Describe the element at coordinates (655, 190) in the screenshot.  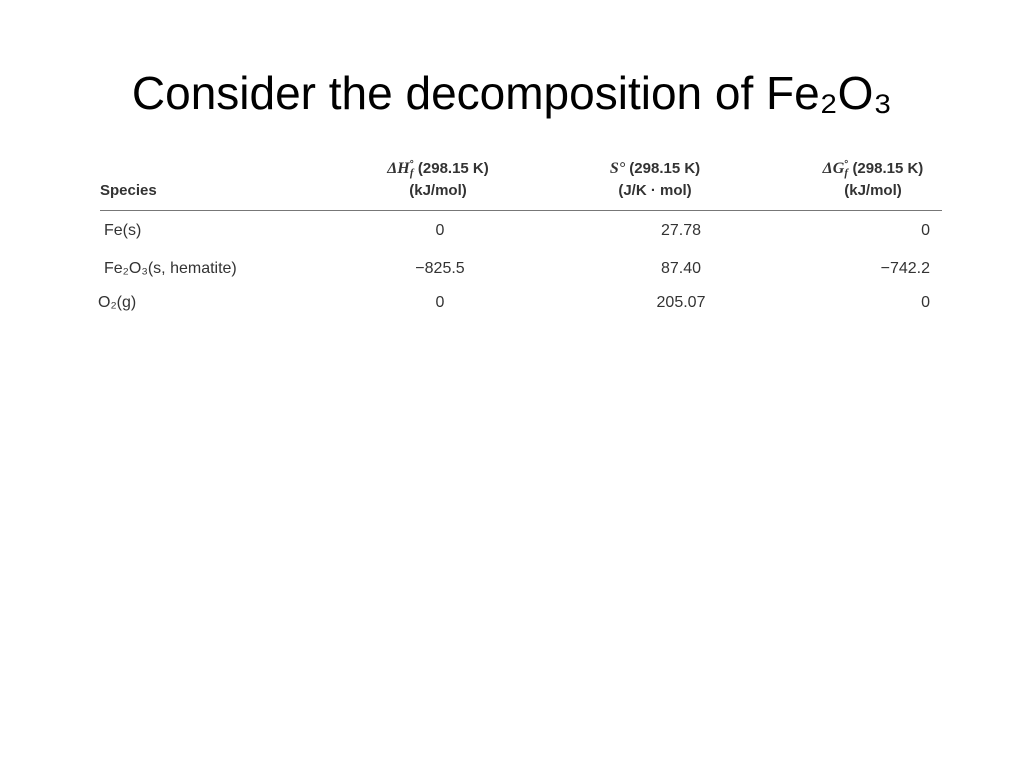
I see `header-unit: (J/K · mol)` at that location.